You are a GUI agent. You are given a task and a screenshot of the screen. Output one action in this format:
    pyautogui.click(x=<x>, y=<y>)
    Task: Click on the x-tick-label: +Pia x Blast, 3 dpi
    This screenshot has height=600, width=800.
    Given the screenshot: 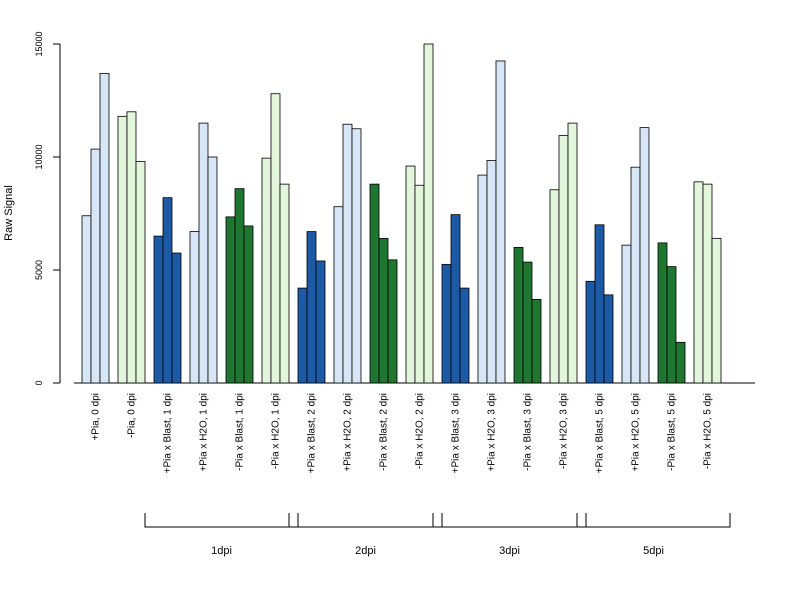 What is the action you would take?
    pyautogui.click(x=456, y=433)
    